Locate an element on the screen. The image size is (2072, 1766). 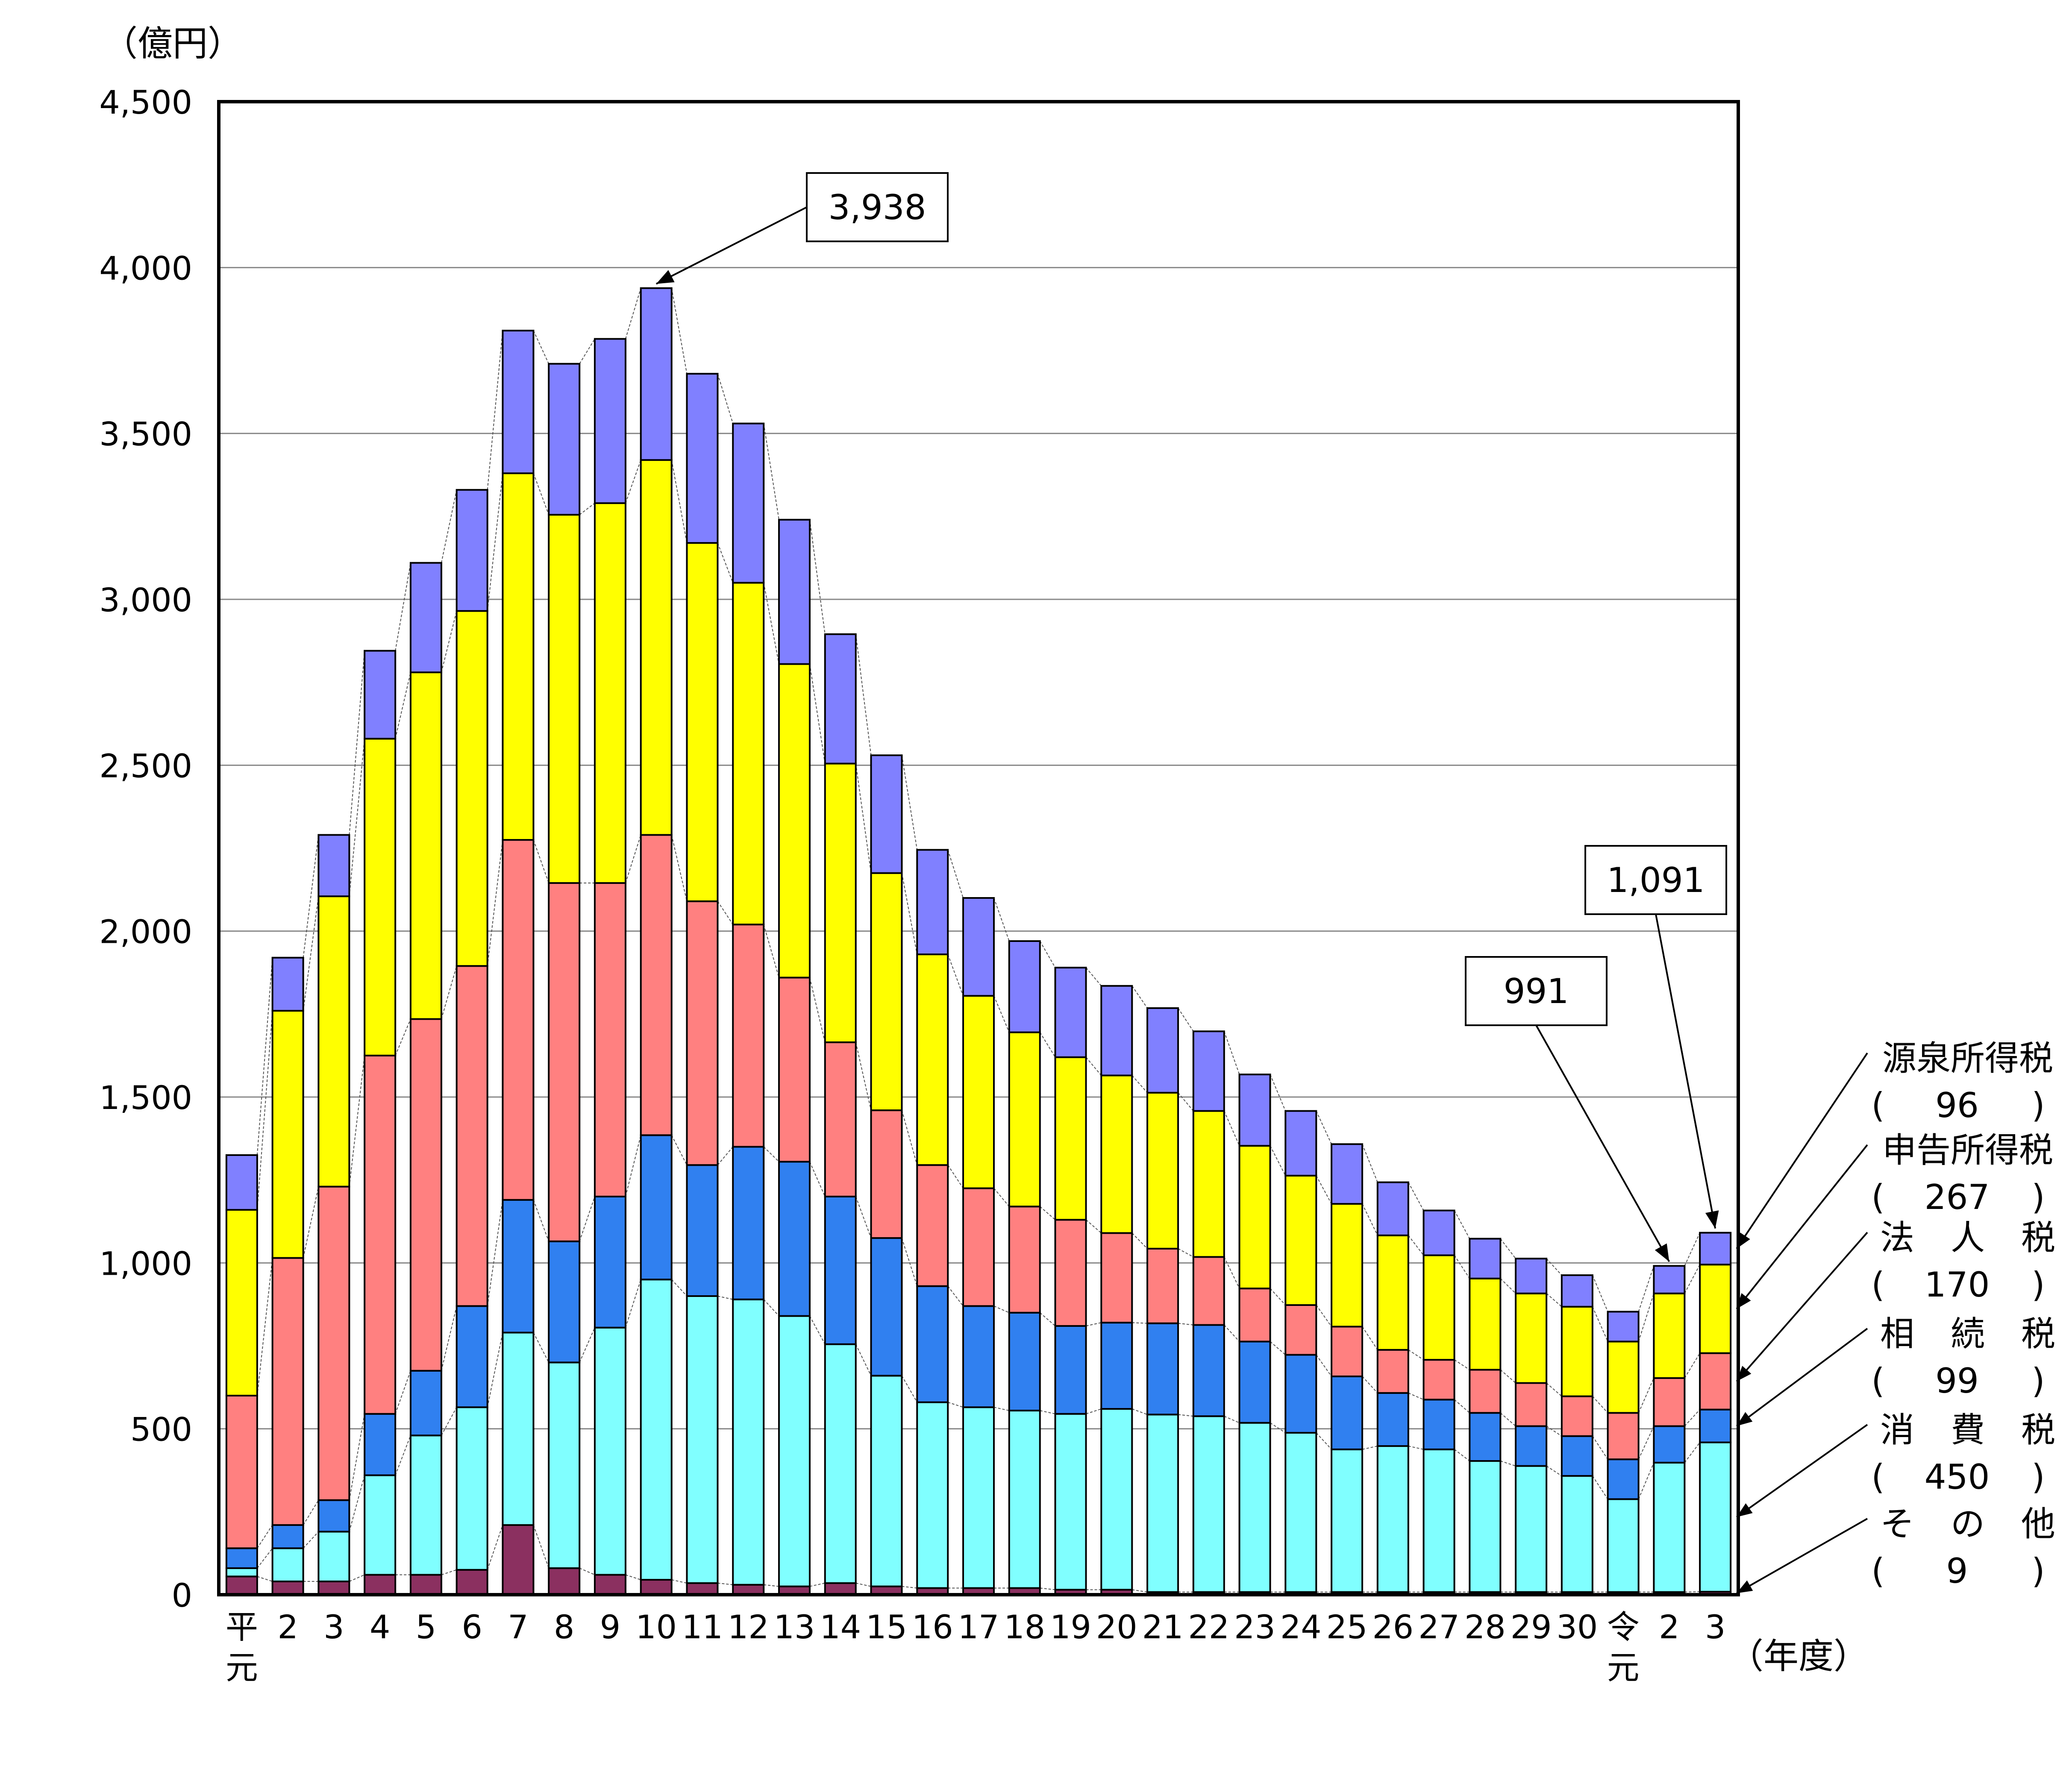
callout-label: 3,938 is located at coordinates (877, 207).